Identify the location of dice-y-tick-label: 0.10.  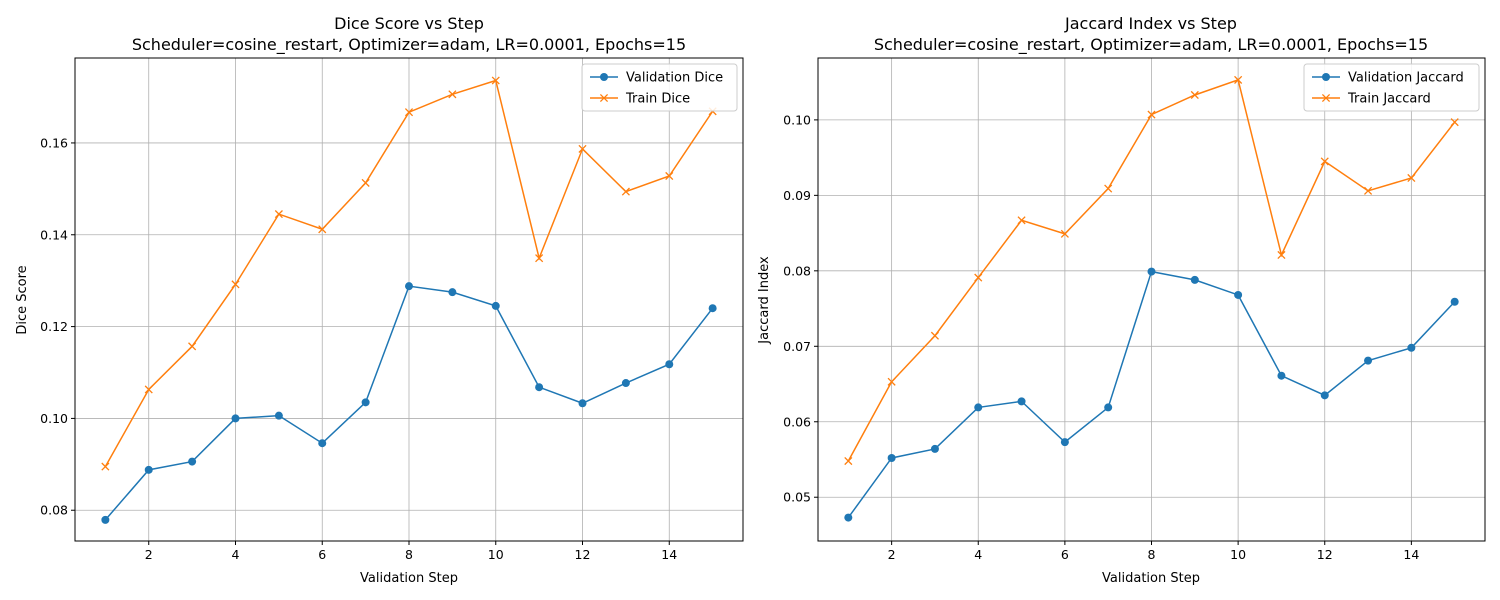
(54, 418).